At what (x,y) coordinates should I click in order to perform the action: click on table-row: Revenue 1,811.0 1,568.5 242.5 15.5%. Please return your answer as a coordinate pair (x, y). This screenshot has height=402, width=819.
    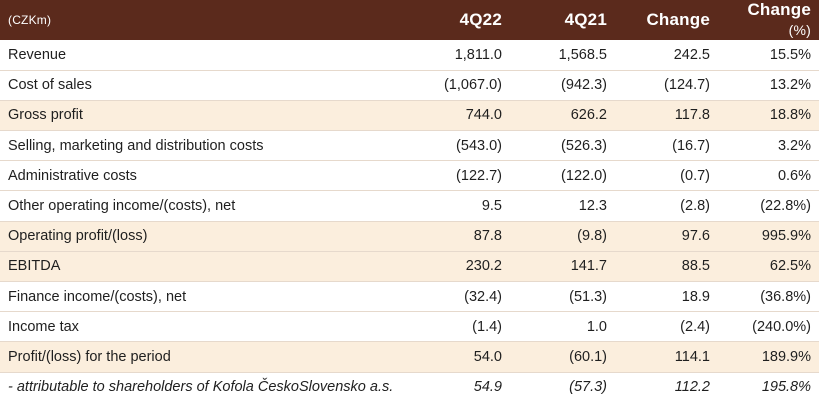
    Looking at the image, I should click on (409, 55).